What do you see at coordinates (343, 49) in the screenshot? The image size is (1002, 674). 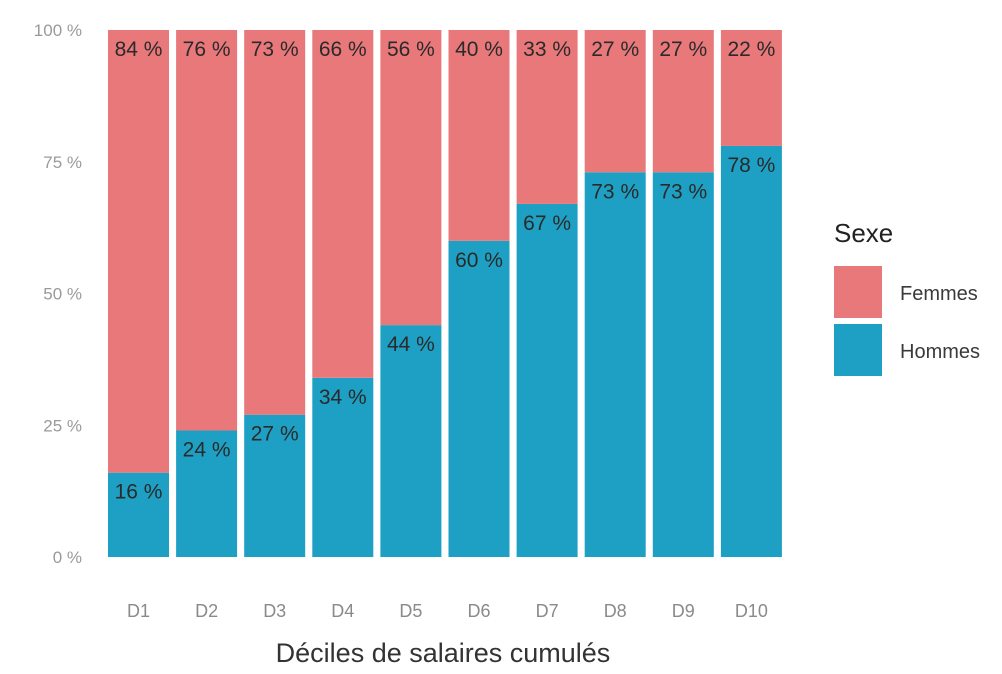 I see `data-label-femmes-d4: 66 %` at bounding box center [343, 49].